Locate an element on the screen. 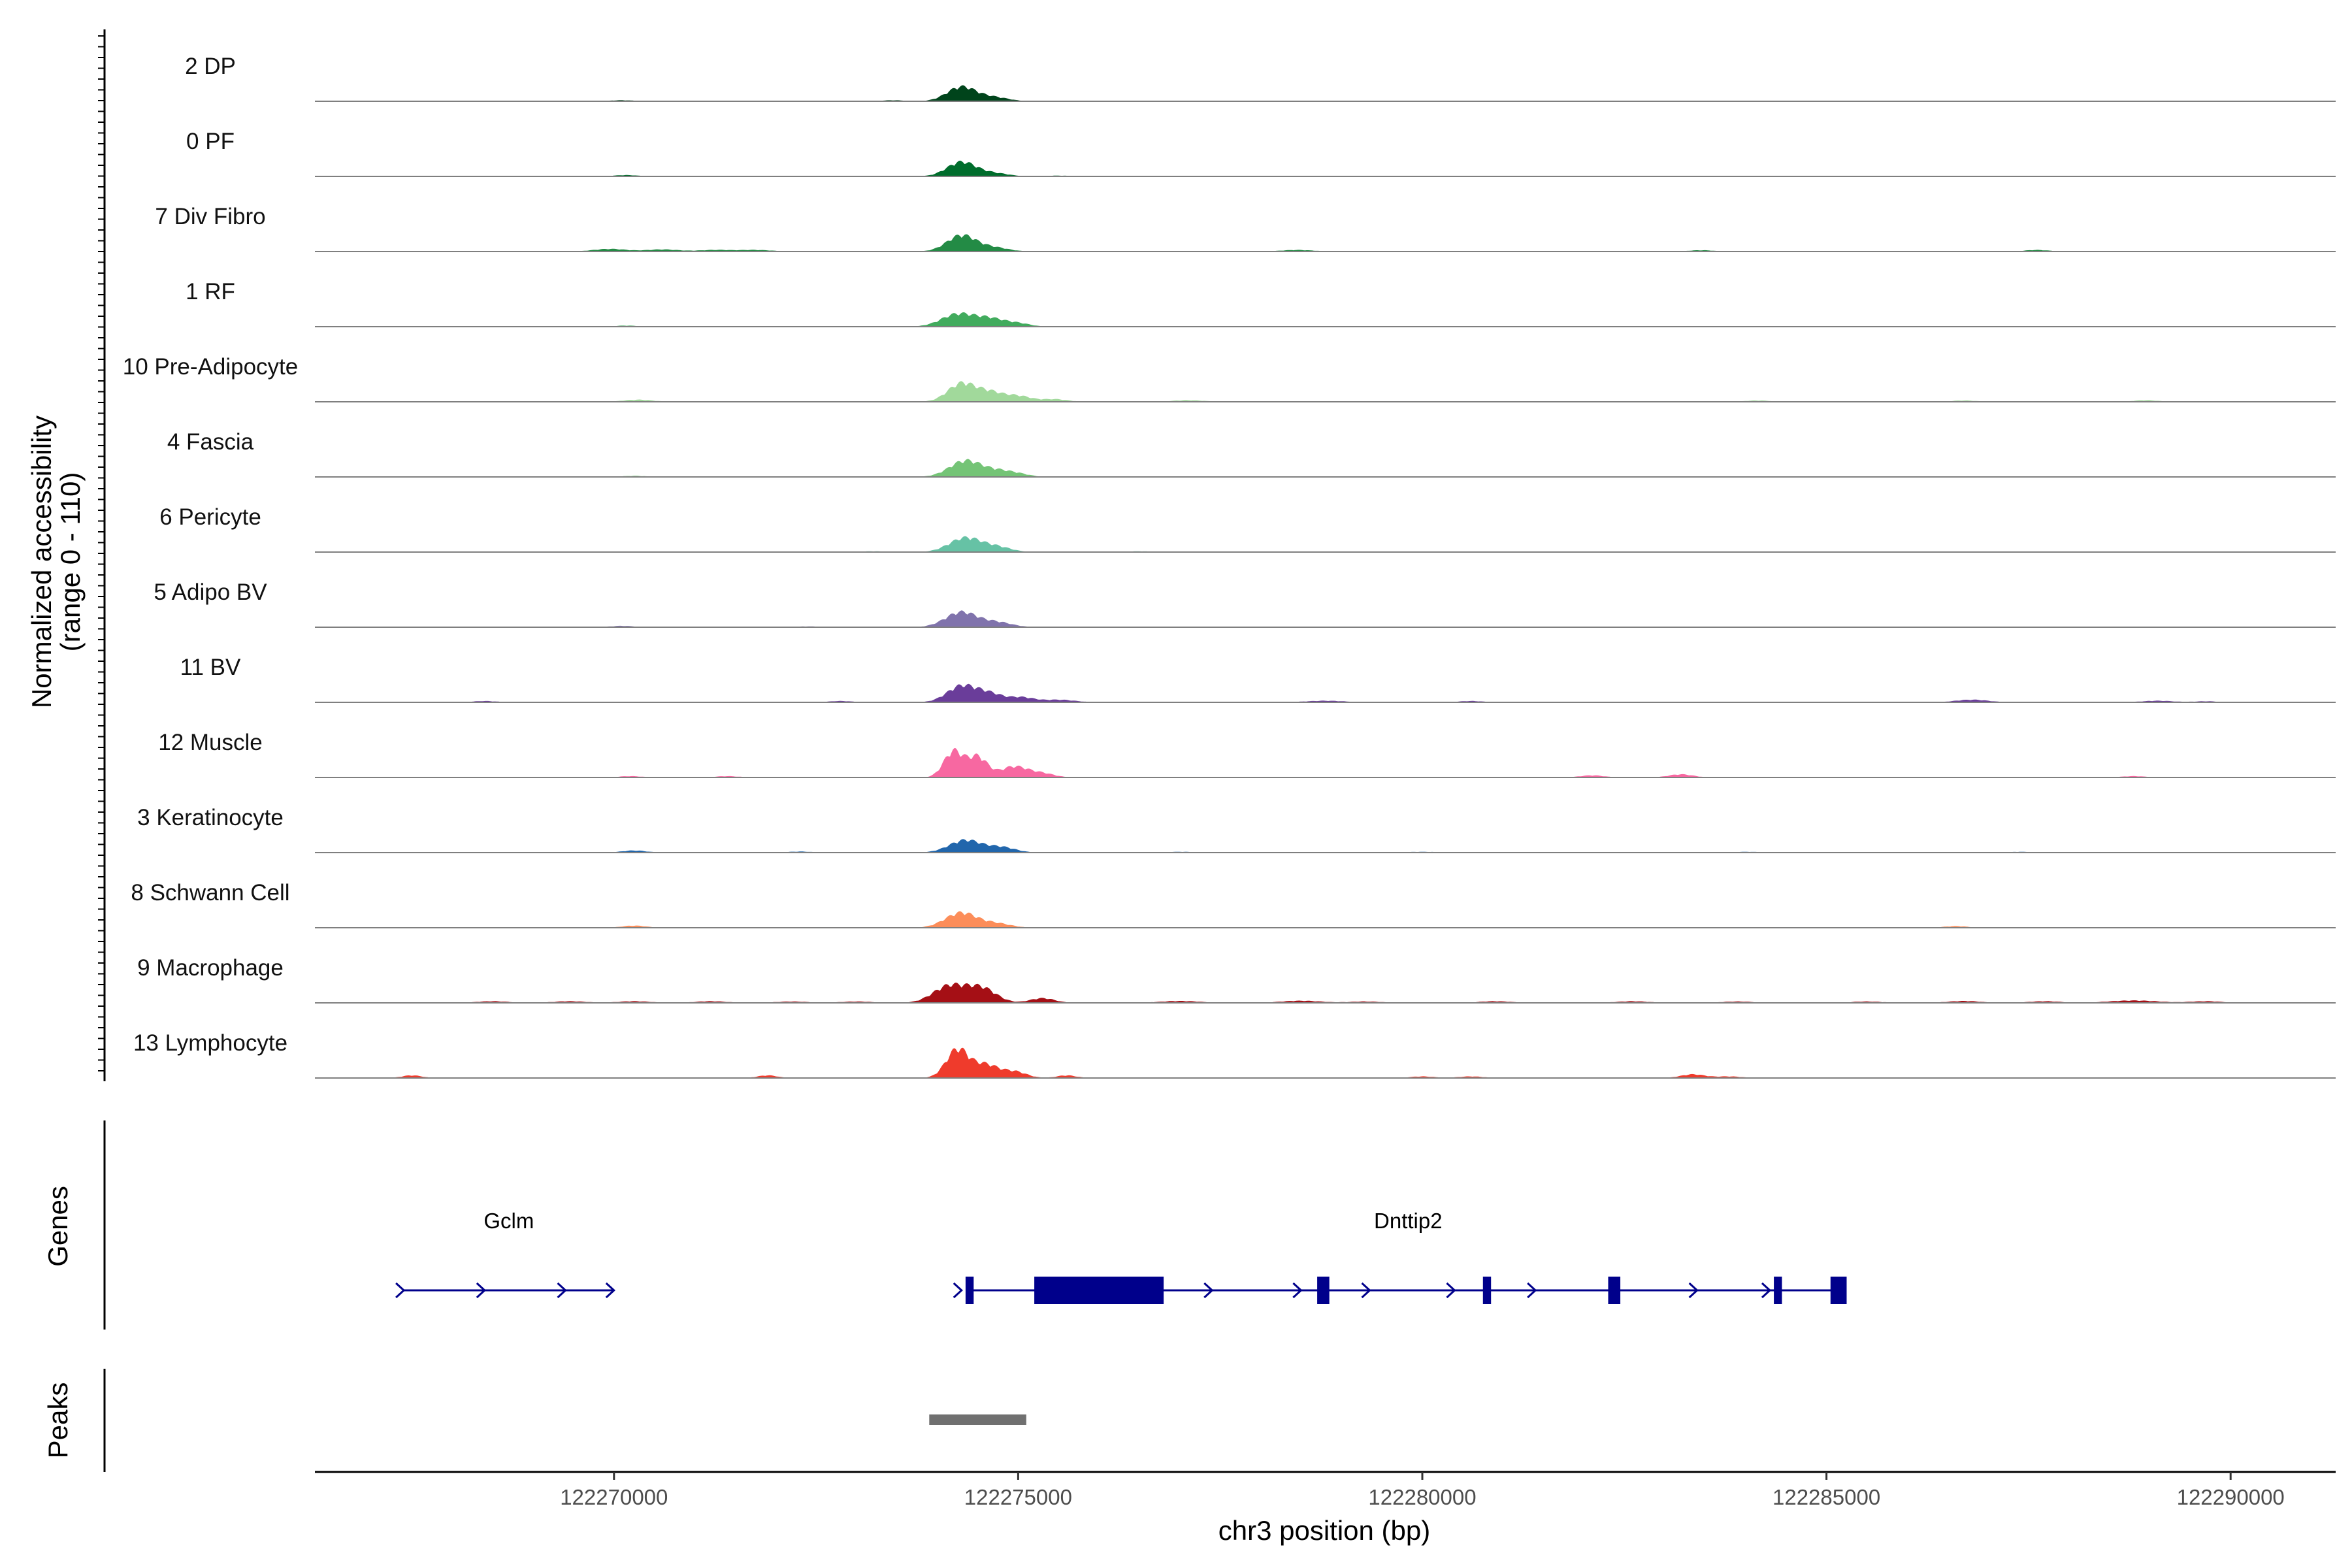 The height and width of the screenshot is (1568, 2352). track: 11 BV is located at coordinates (1258, 679).